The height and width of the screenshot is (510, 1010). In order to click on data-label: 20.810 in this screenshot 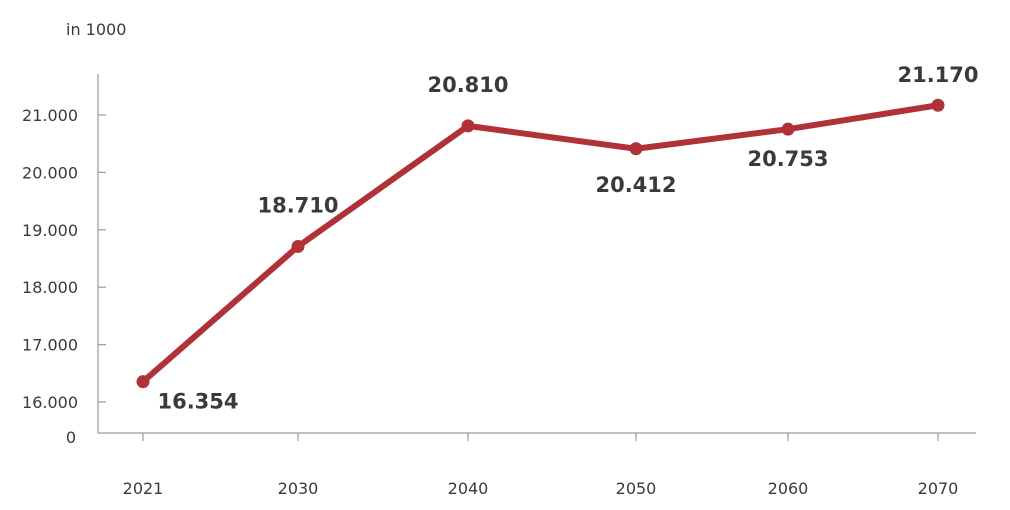, I will do `click(467, 85)`.